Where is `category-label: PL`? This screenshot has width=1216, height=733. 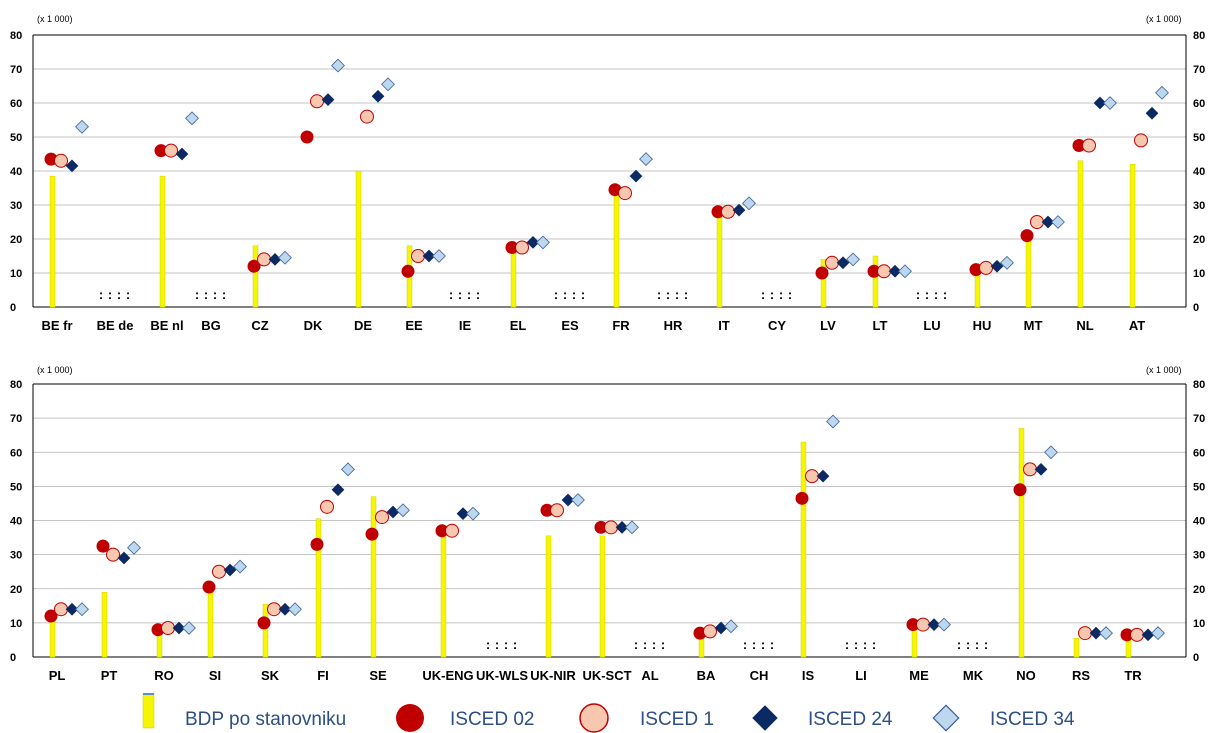 category-label: PL is located at coordinates (57, 675).